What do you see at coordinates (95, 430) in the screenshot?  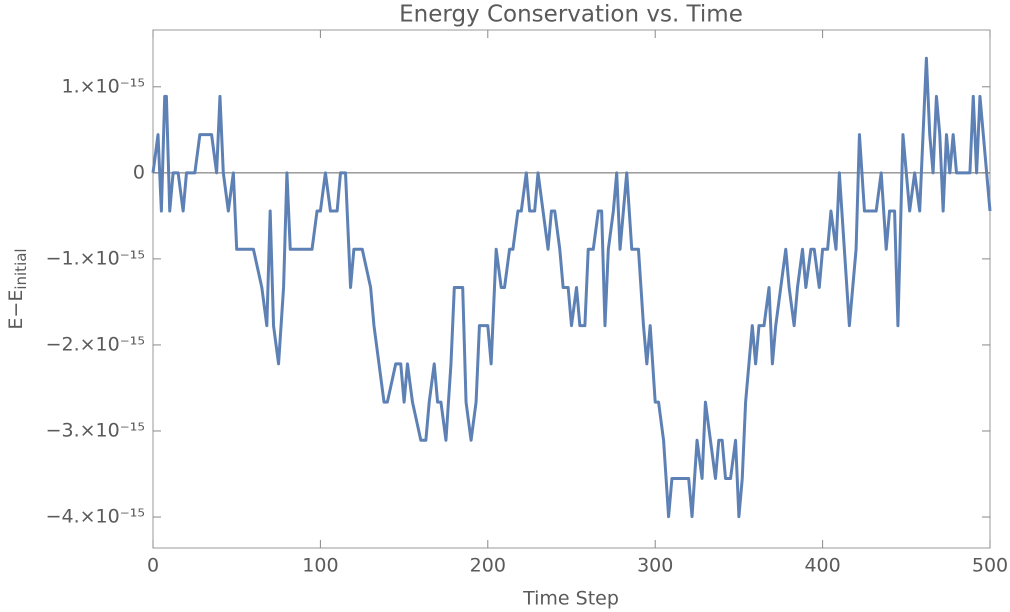 I see `y-tick-label: −3.×10⁻¹⁵` at bounding box center [95, 430].